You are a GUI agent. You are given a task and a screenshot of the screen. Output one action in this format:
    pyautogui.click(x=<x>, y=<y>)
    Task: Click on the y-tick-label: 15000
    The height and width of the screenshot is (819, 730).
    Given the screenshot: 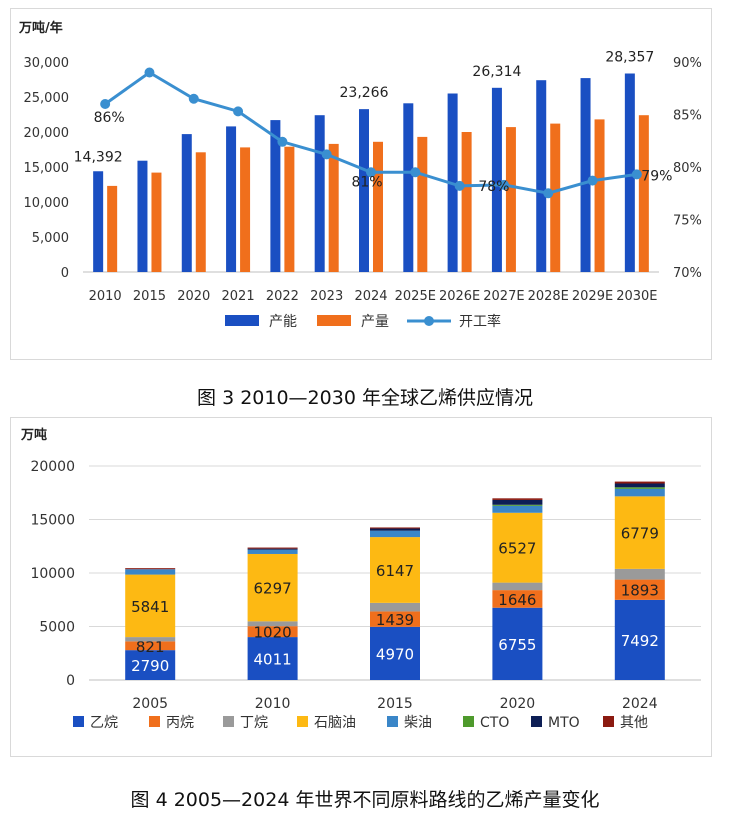 What is the action you would take?
    pyautogui.click(x=52, y=521)
    